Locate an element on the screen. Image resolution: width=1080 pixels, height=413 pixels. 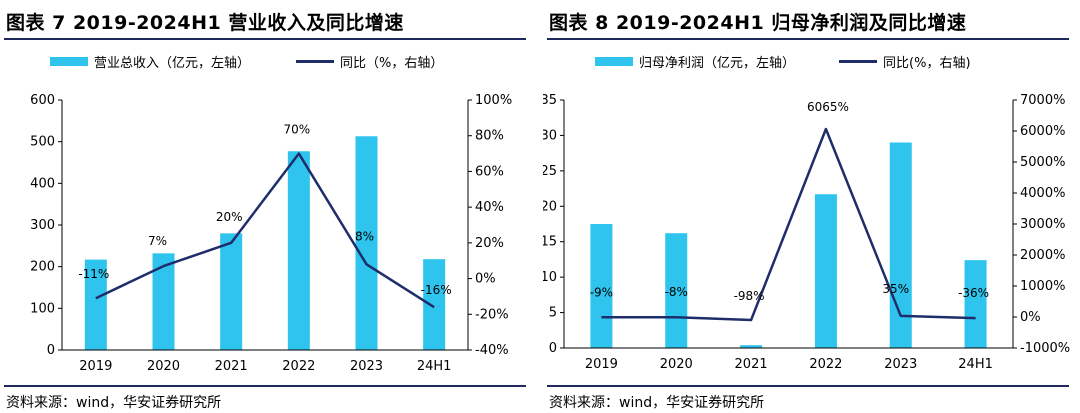
left-tick-label: 400 is located at coordinates (42, 183).